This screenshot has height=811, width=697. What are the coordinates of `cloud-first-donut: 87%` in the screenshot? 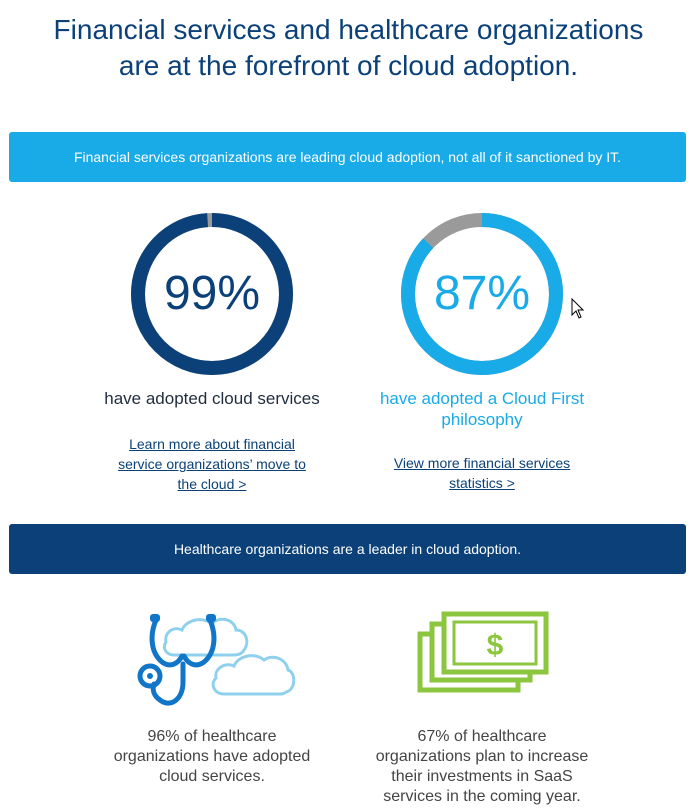 It's located at (482, 294).